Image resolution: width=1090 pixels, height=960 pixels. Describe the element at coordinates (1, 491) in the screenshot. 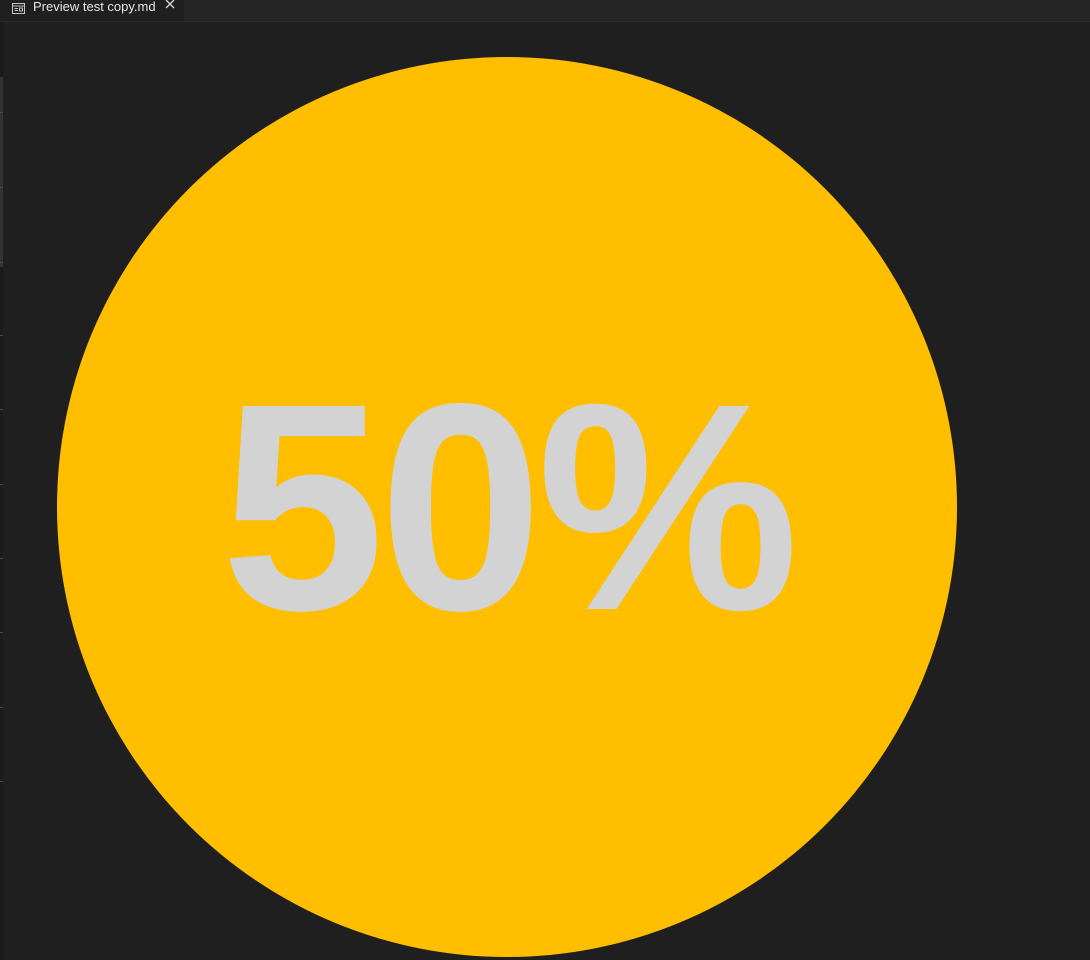

I see `editor-gutter` at that location.